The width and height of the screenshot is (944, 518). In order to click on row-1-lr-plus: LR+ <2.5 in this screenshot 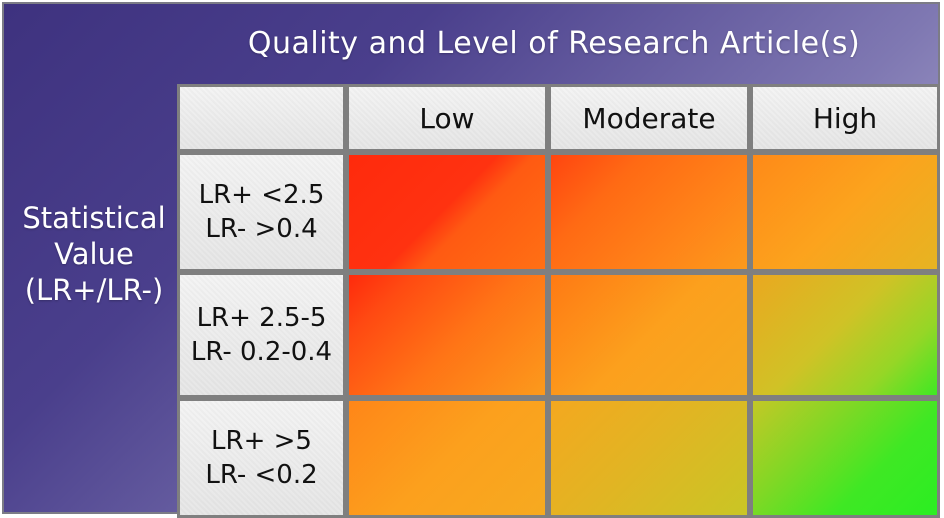, I will do `click(261, 195)`.